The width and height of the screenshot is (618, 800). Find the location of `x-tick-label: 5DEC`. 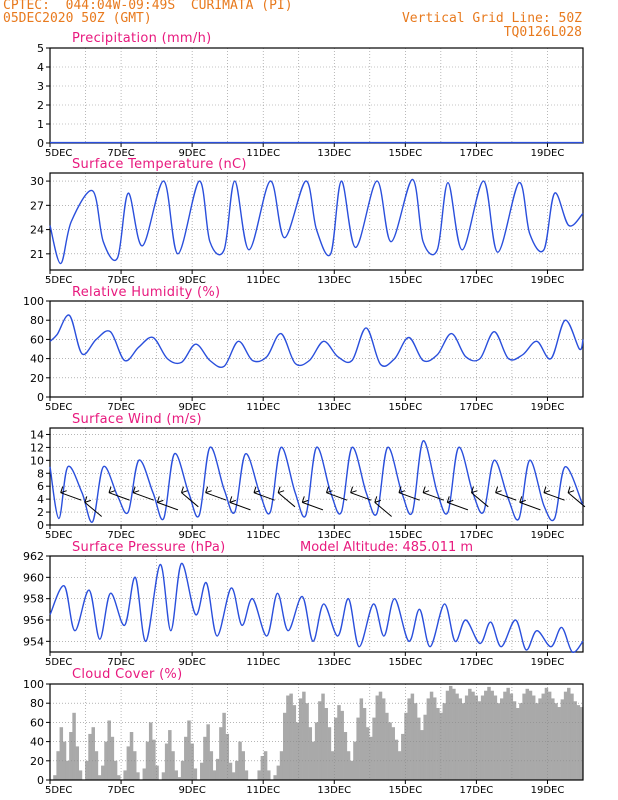

x-tick-label: 5DEC is located at coordinates (58, 662).